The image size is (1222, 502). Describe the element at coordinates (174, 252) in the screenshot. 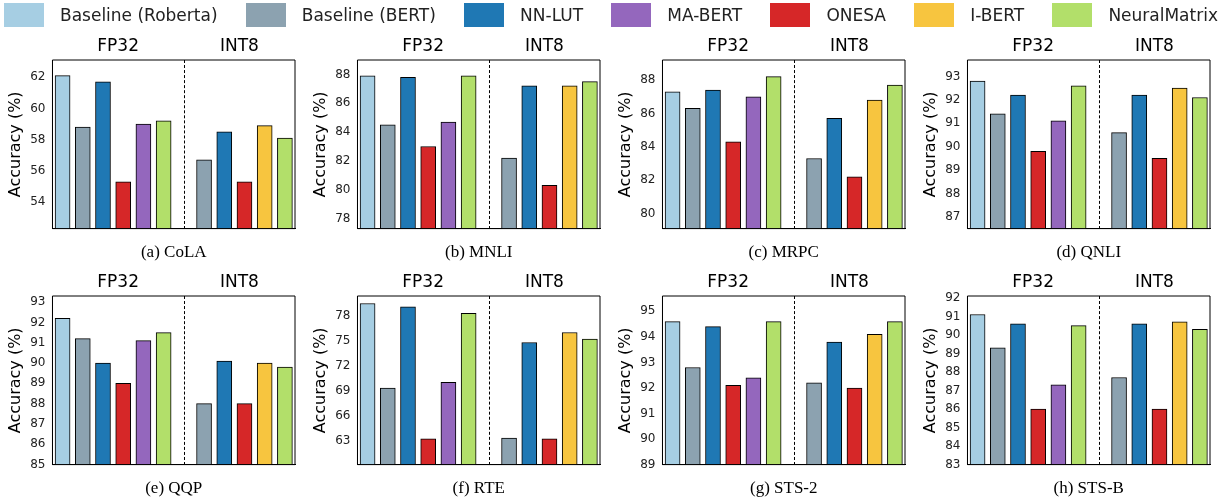

I see `x-axis-title: (a) CoLA` at that location.